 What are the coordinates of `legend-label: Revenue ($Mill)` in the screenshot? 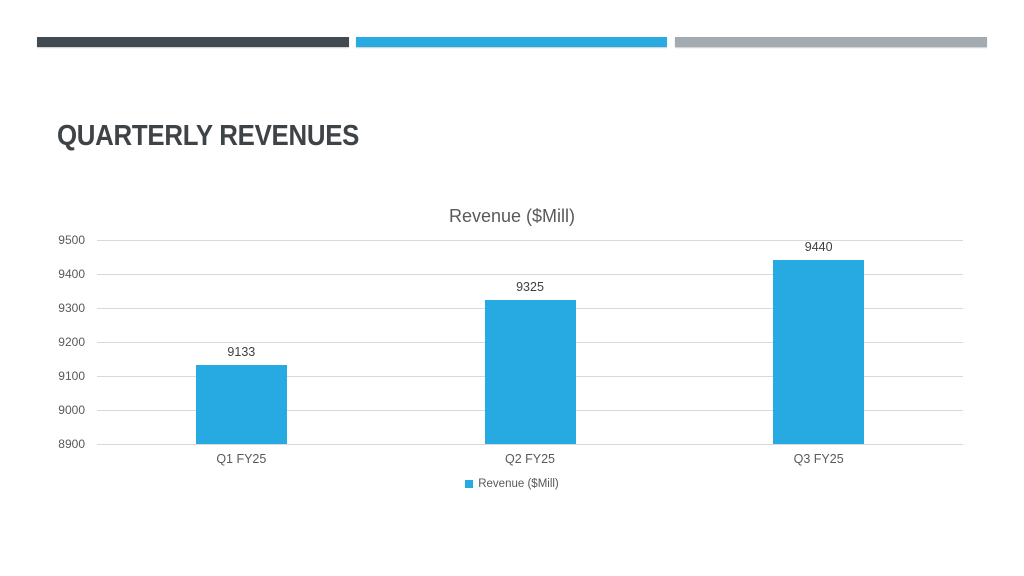 It's located at (518, 484).